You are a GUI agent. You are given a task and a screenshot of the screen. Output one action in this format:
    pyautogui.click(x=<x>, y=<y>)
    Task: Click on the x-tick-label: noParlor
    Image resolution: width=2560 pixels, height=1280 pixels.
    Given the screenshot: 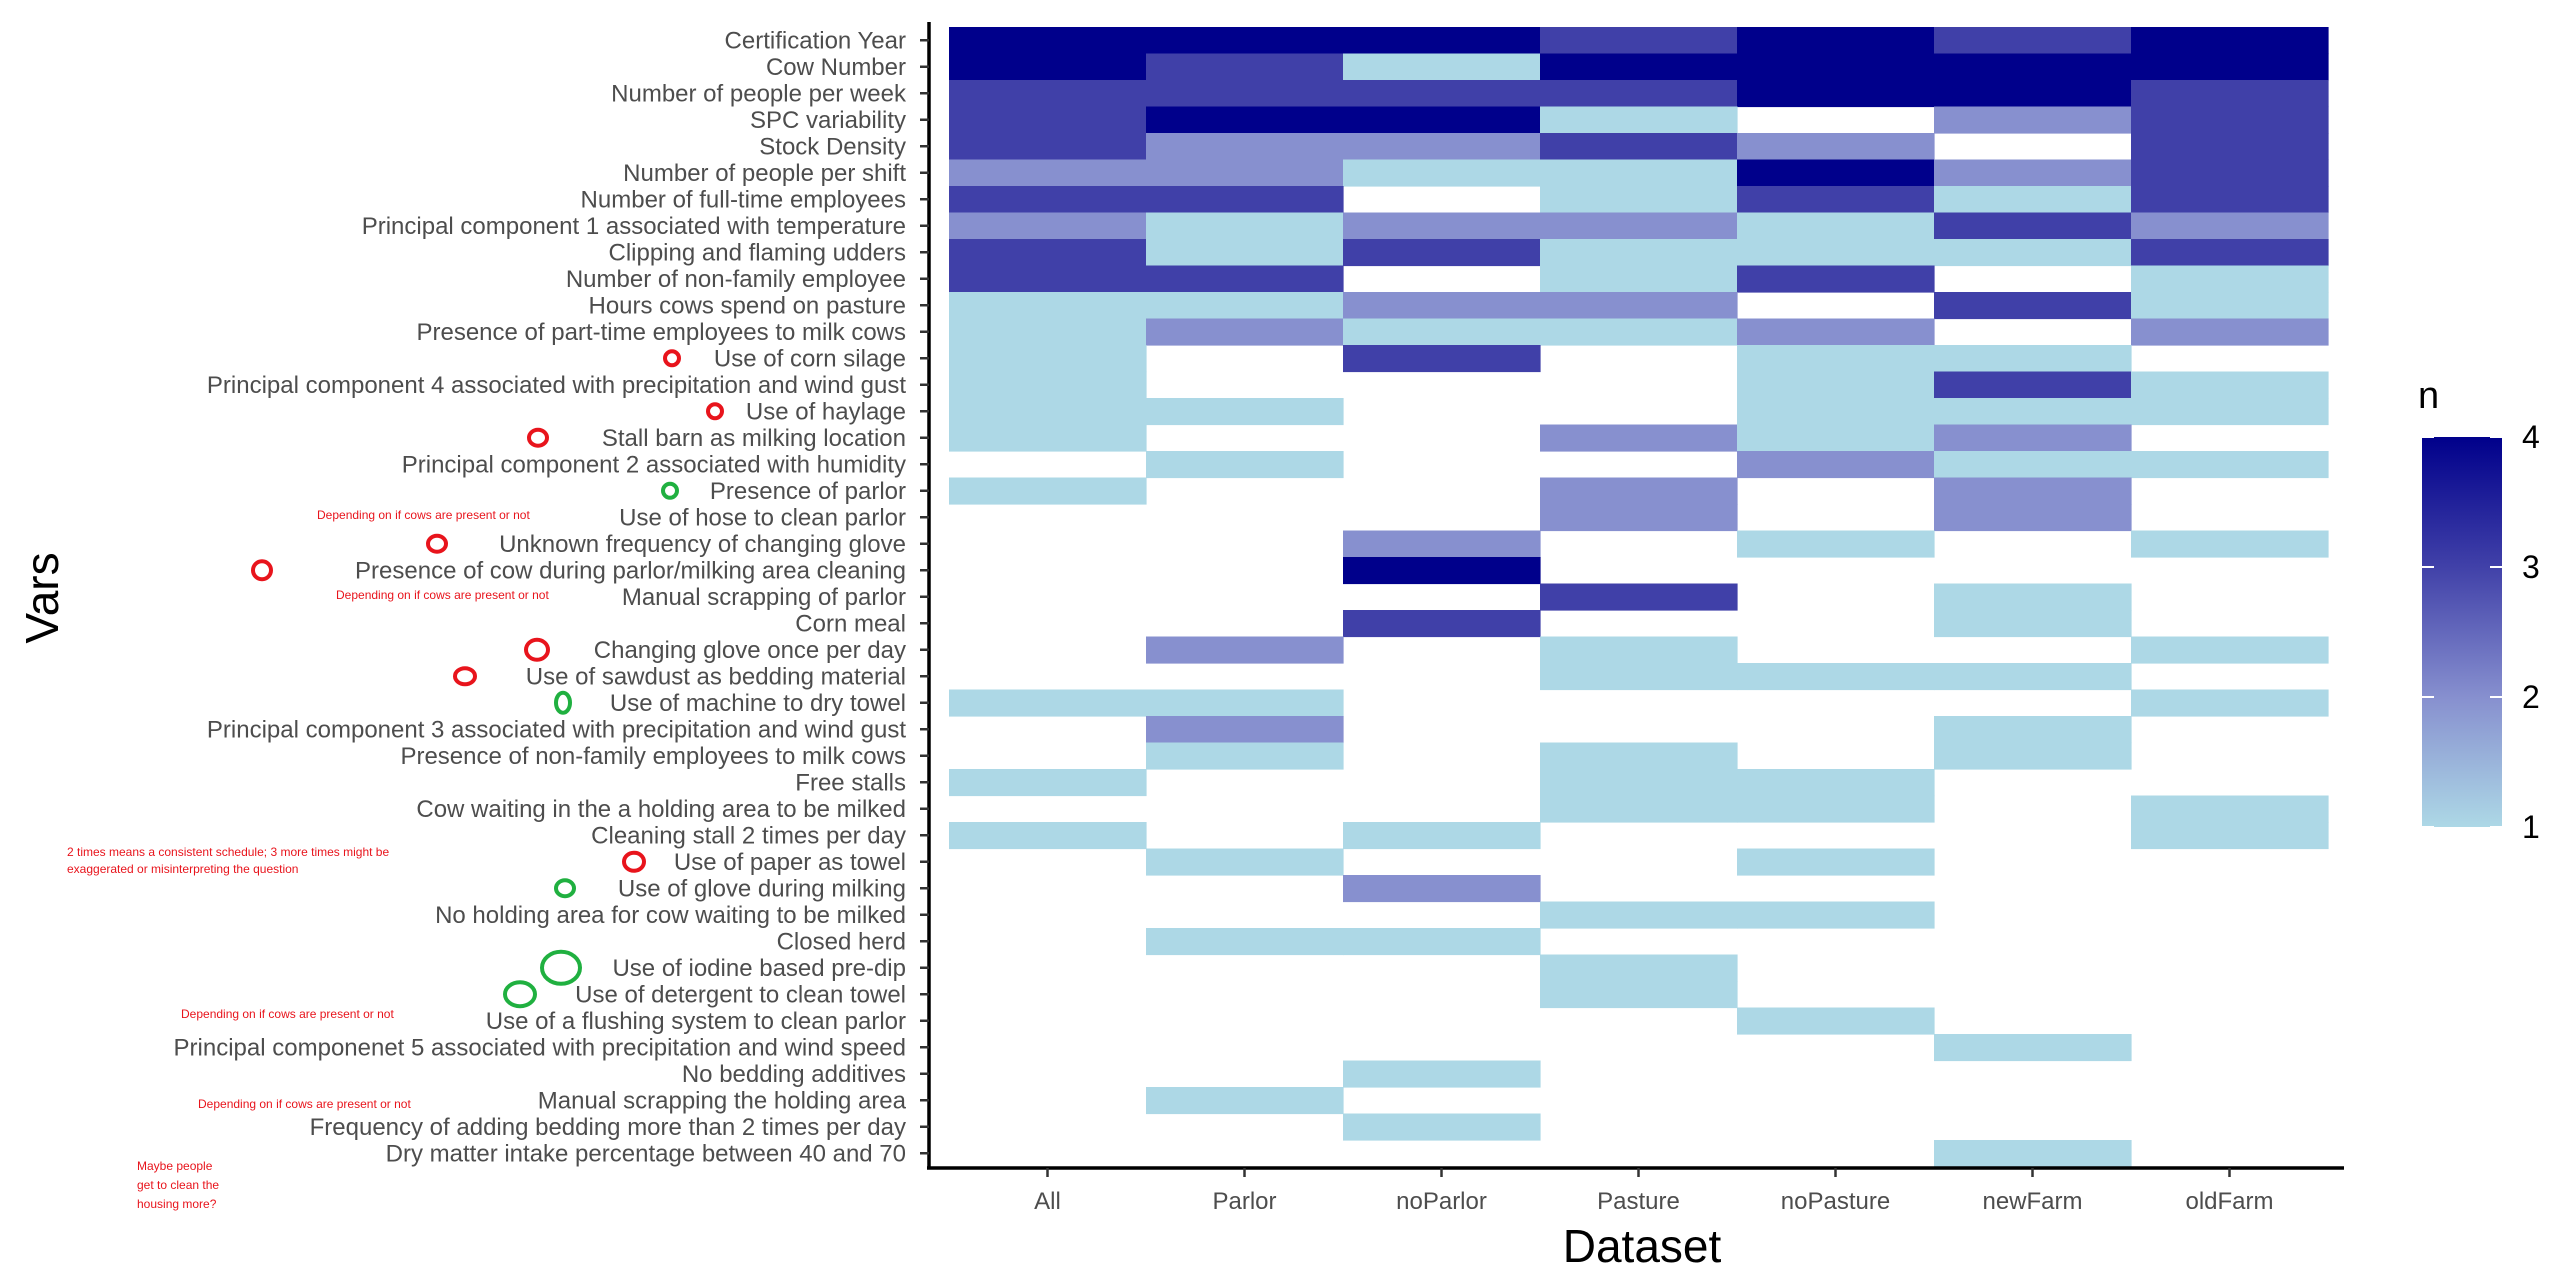 What is the action you would take?
    pyautogui.click(x=1441, y=1201)
    